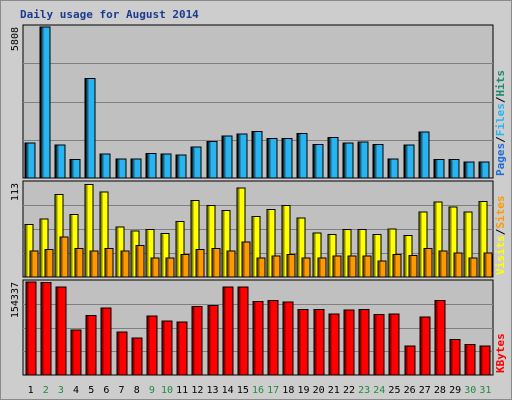  I want to click on bar-sites-20-shade, so click(319, 267).